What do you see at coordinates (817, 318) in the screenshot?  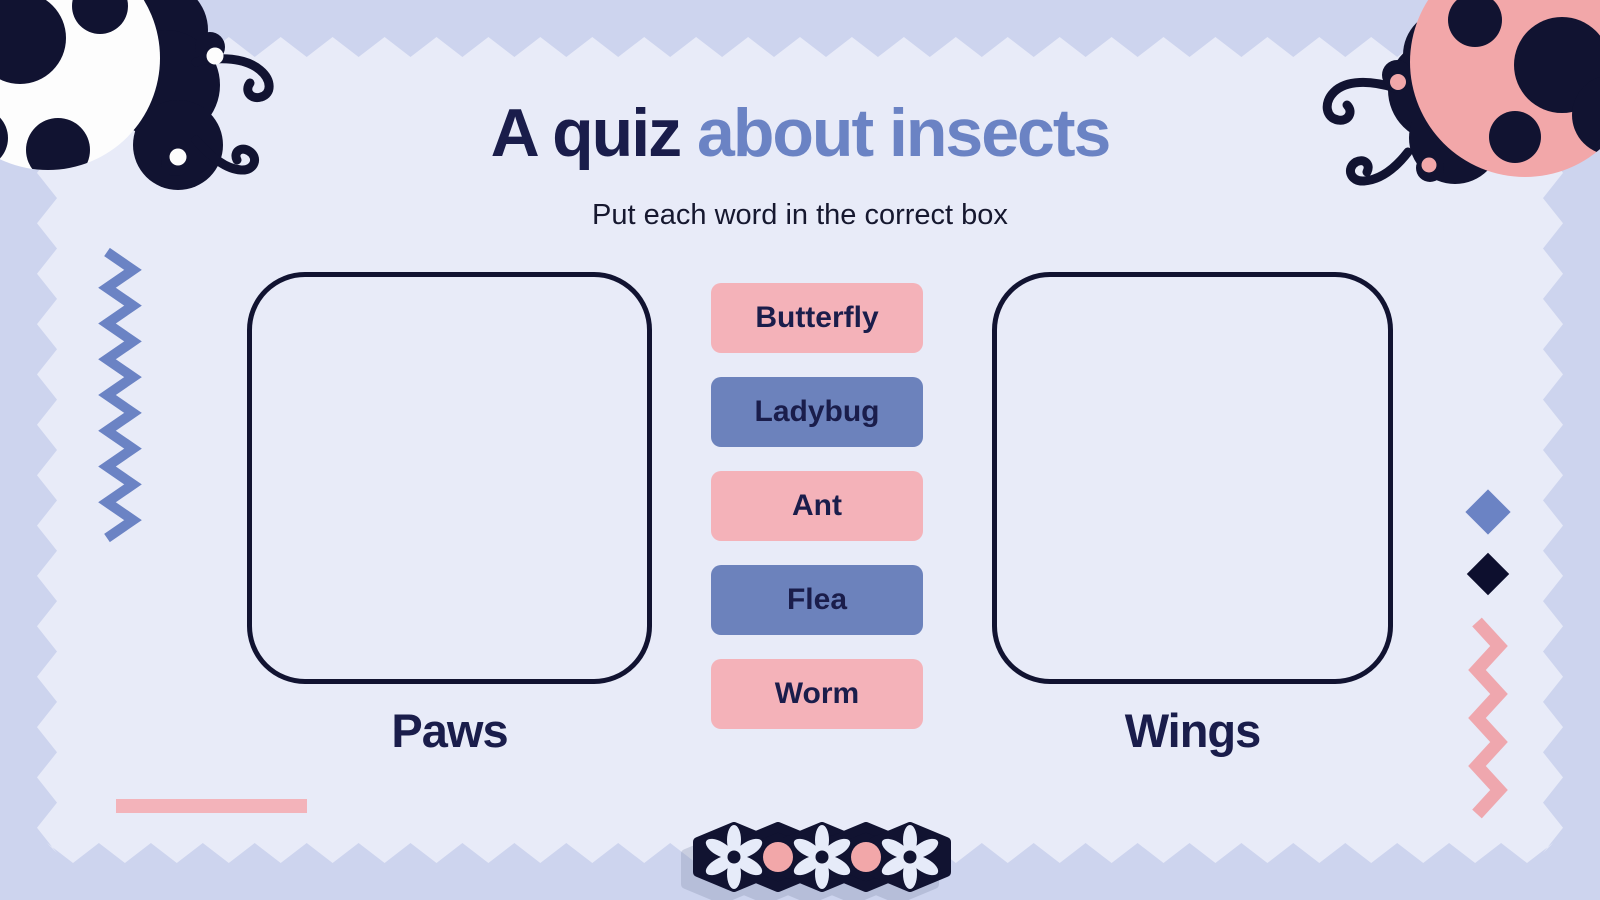 I see `word-chip-butterfly: Butterfly` at bounding box center [817, 318].